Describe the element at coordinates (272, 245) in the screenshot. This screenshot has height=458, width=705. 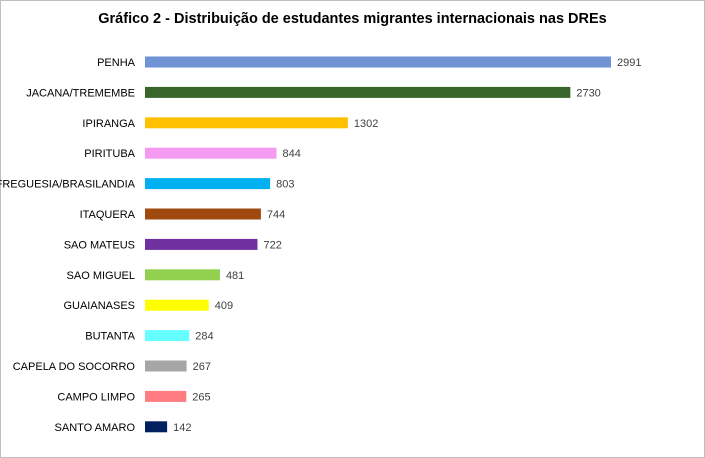
I see `data-label: 722` at that location.